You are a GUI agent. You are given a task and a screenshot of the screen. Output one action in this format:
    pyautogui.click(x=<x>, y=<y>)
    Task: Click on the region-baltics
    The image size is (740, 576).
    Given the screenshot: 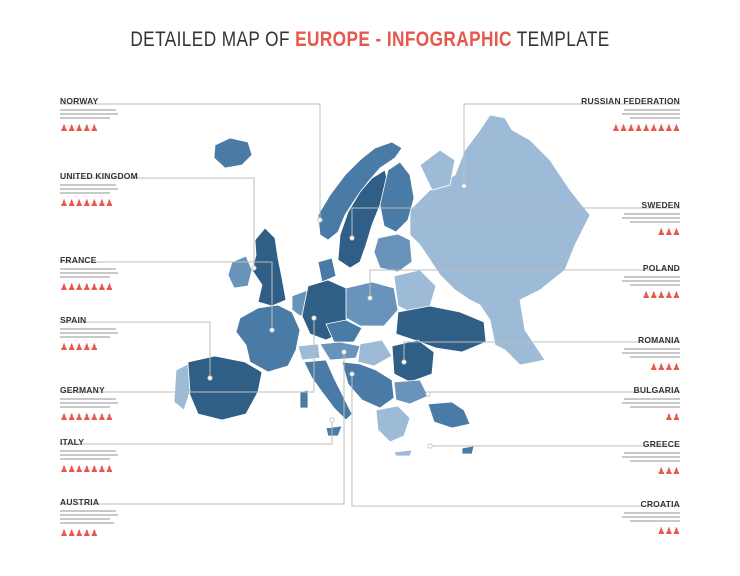 What is the action you would take?
    pyautogui.click(x=393, y=253)
    